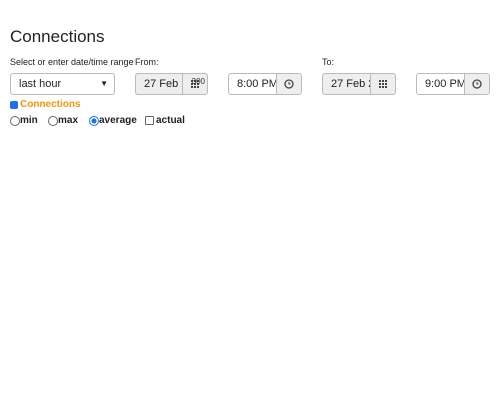  What do you see at coordinates (353, 84) in the screenshot?
I see `to-date-value: 27 Feb 2` at bounding box center [353, 84].